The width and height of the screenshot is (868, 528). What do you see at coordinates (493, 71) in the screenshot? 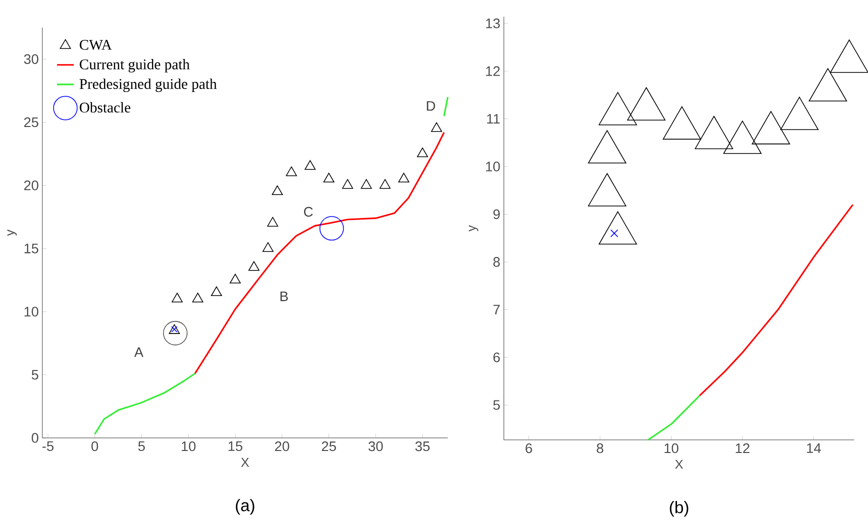
I see `y-tick-label: 12` at bounding box center [493, 71].